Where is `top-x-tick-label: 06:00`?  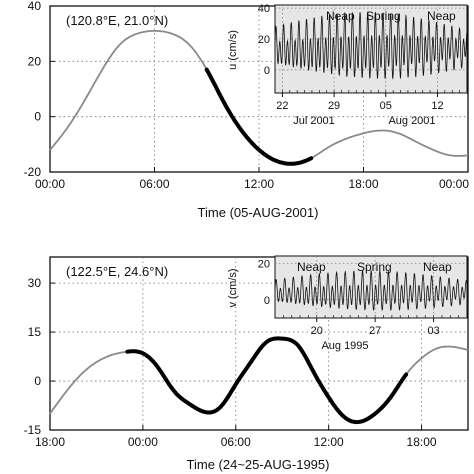
top-x-tick-label: 06:00 is located at coordinates (154, 184).